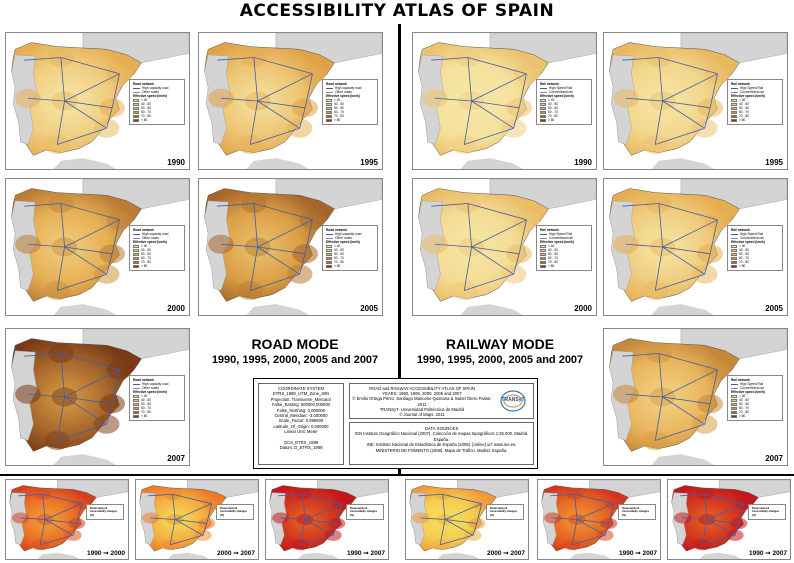 The width and height of the screenshot is (794, 563). What do you see at coordinates (224, 553) in the screenshot?
I see `period-from: 2000` at bounding box center [224, 553].